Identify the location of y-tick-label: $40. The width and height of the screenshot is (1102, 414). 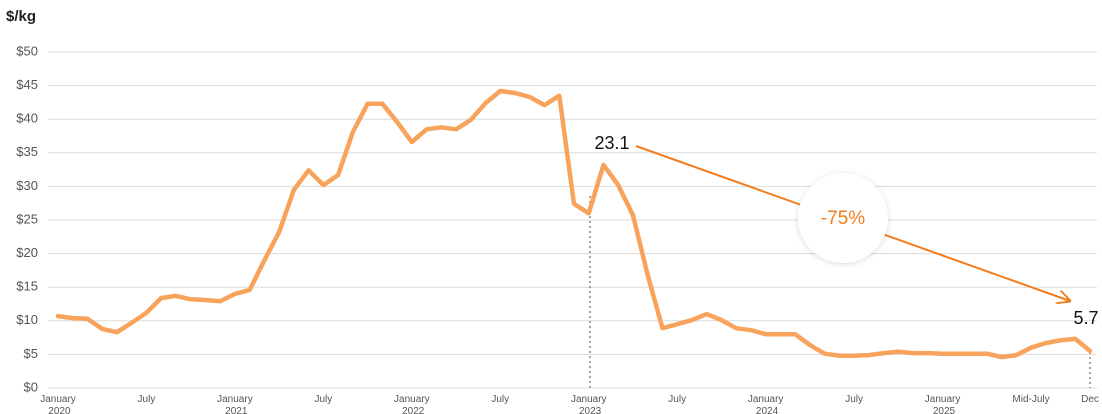
(27, 118).